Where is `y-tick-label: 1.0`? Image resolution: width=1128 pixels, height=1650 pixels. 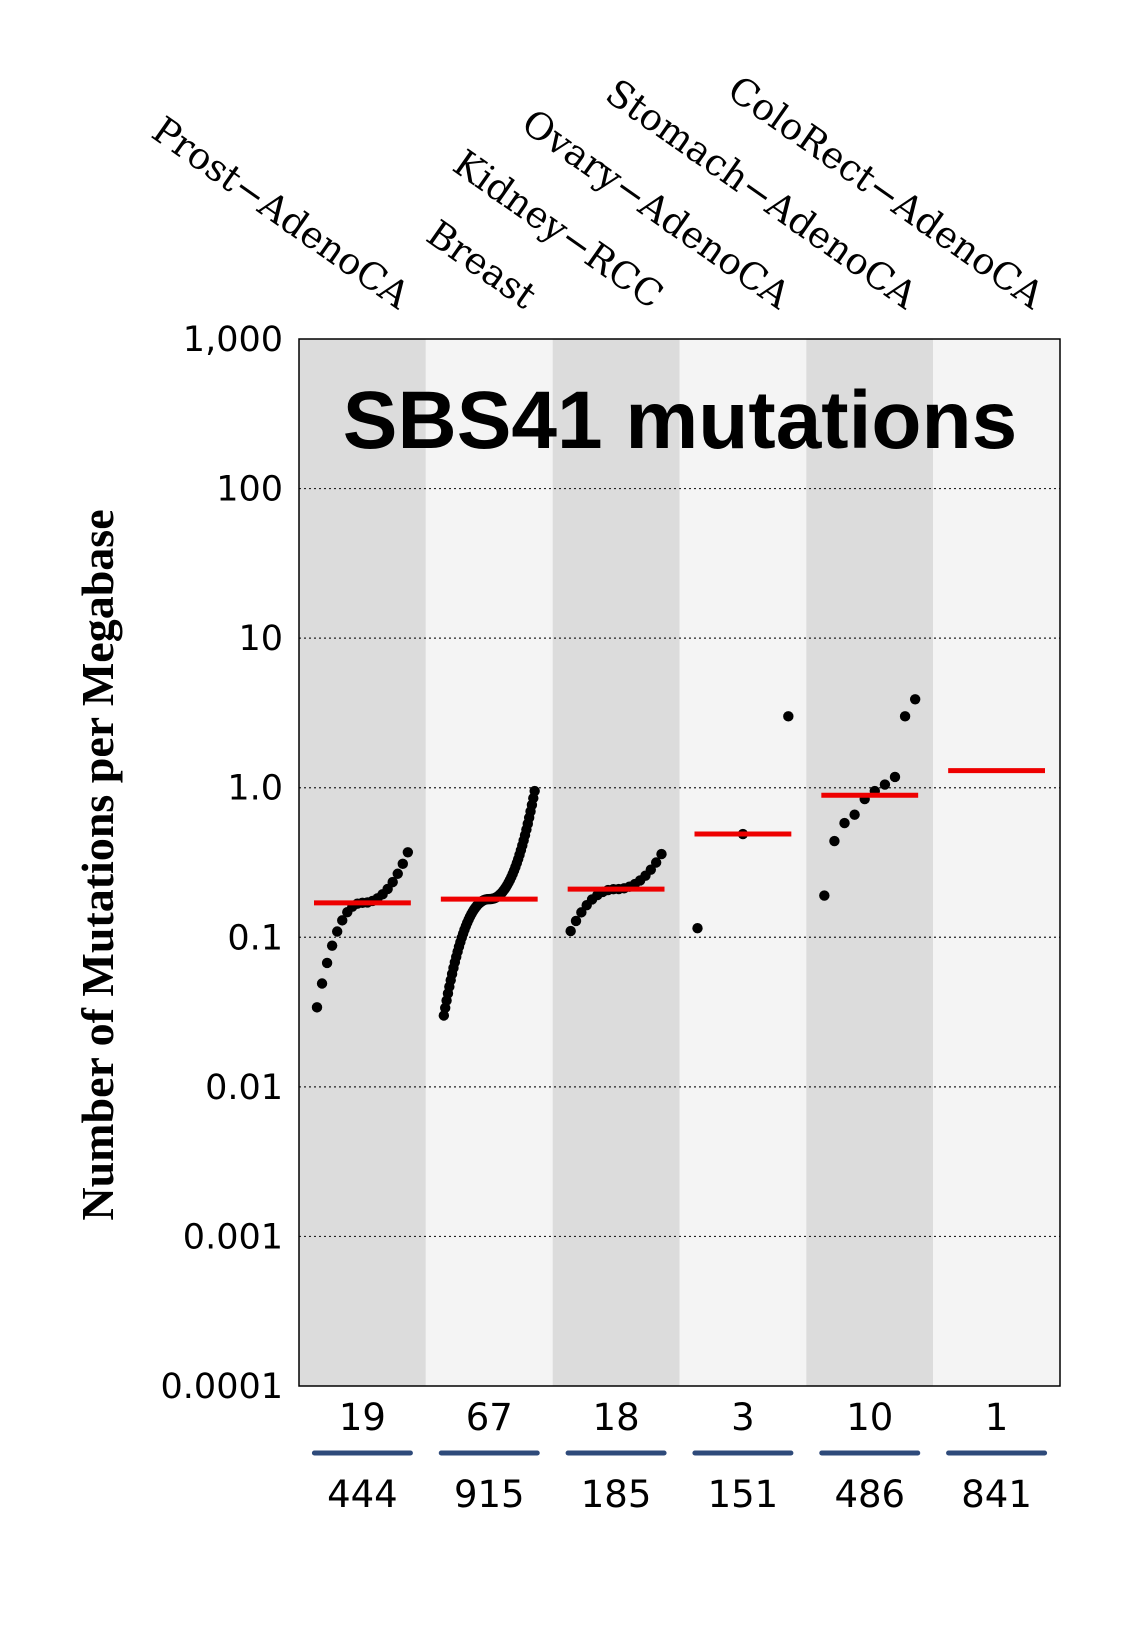
y-tick-label: 1.0 is located at coordinates (255, 789).